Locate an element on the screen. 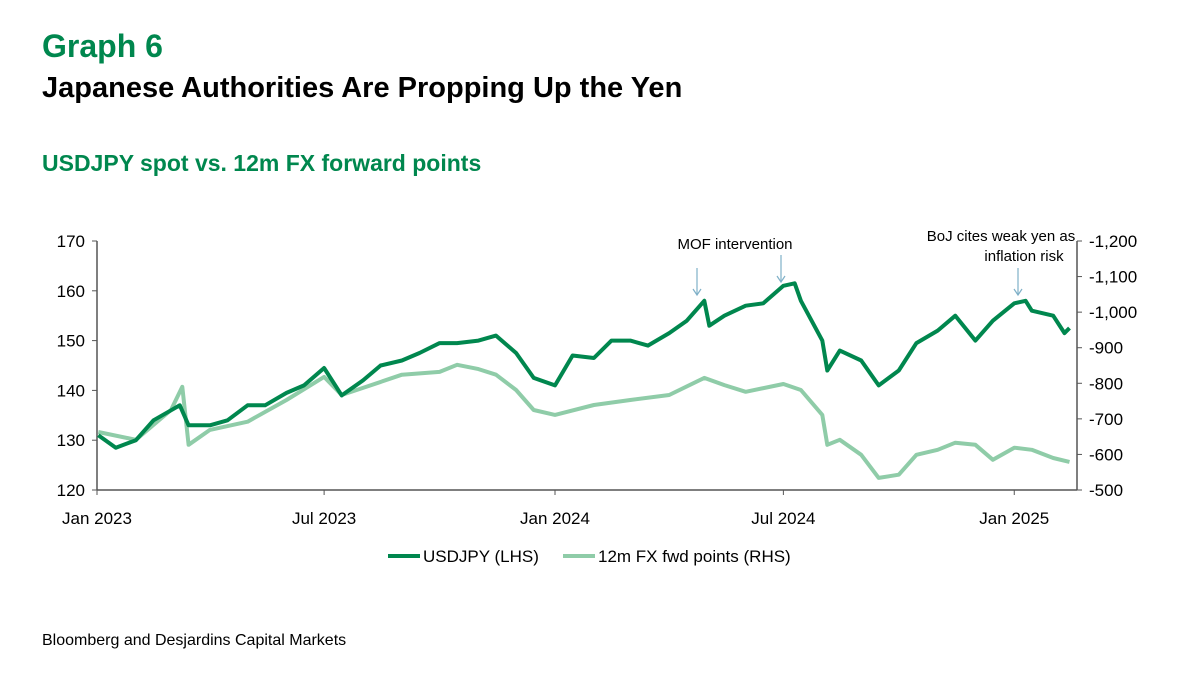 The width and height of the screenshot is (1200, 675). right-tick-label: -1,000 is located at coordinates (1113, 312).